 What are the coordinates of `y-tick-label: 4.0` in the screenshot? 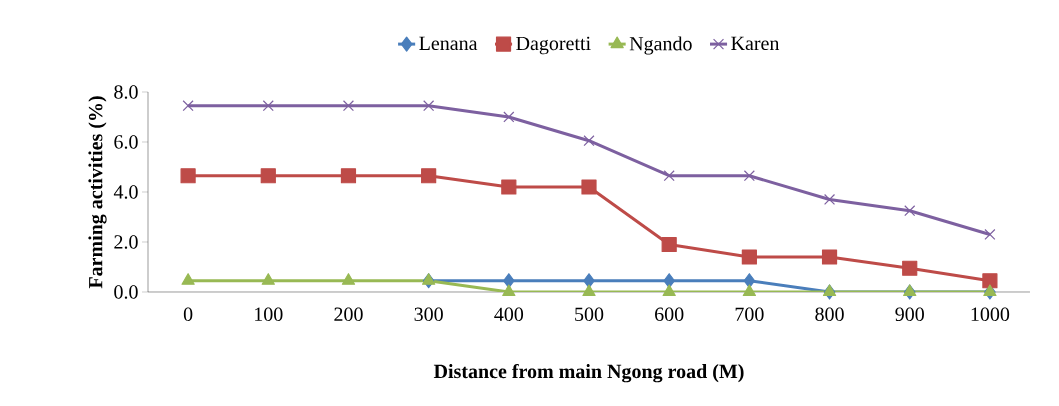 It's located at (125, 192).